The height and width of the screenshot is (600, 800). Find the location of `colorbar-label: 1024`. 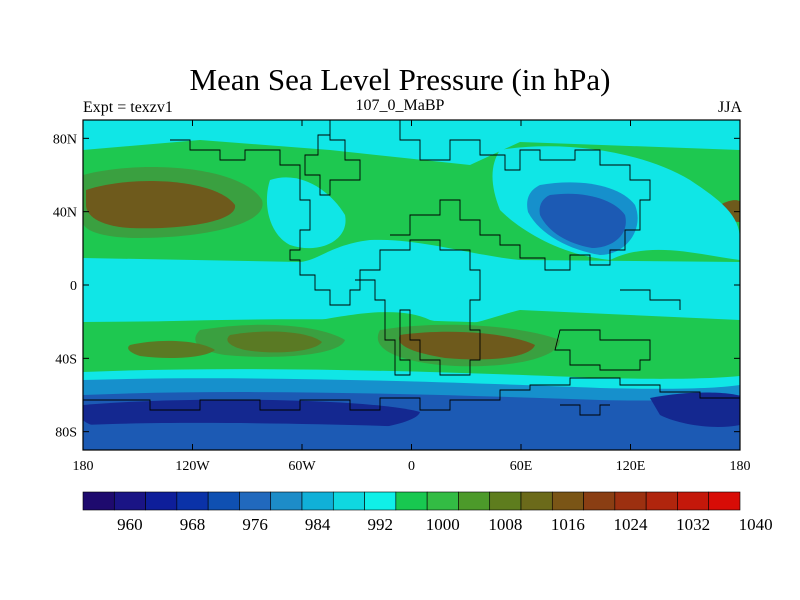

colorbar-label: 1024 is located at coordinates (631, 524).